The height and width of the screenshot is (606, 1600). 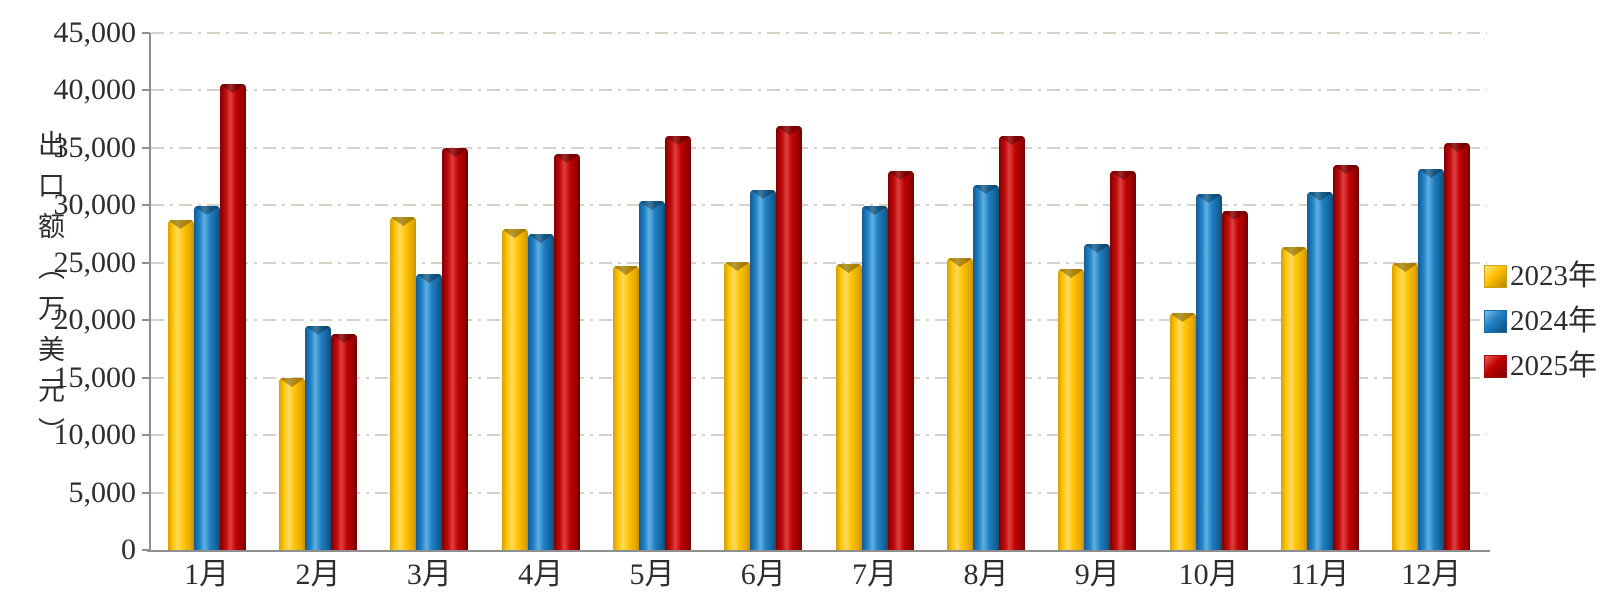 What do you see at coordinates (1123, 360) in the screenshot?
I see `bar-2025年-9月` at bounding box center [1123, 360].